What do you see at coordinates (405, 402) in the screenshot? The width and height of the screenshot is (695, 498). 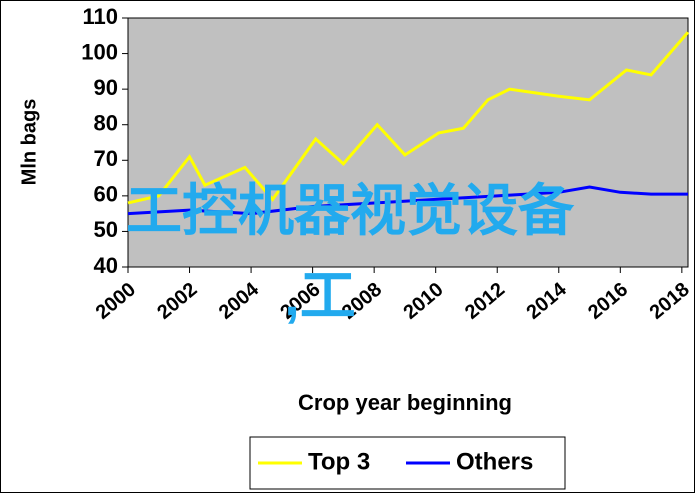 I see `x-axis-label: Crop year beginning` at bounding box center [405, 402].